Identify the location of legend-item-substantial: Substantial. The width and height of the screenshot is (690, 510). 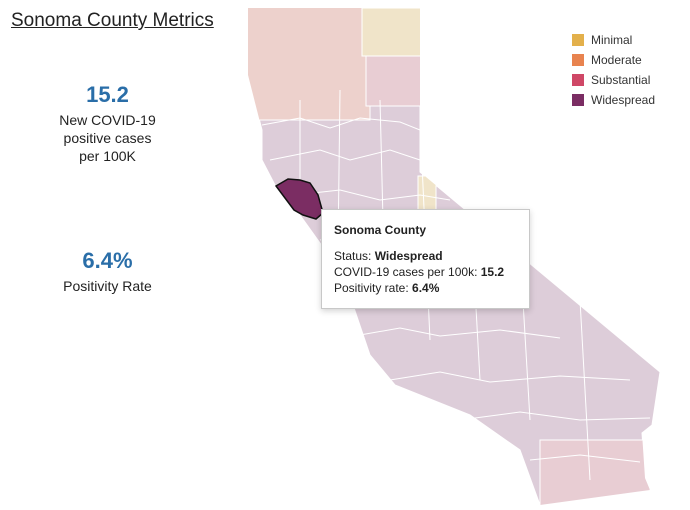
(613, 80).